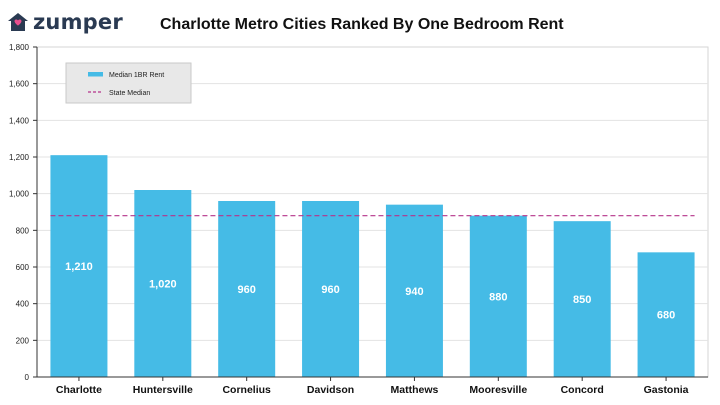  I want to click on x-tick-label: Matthews, so click(415, 390).